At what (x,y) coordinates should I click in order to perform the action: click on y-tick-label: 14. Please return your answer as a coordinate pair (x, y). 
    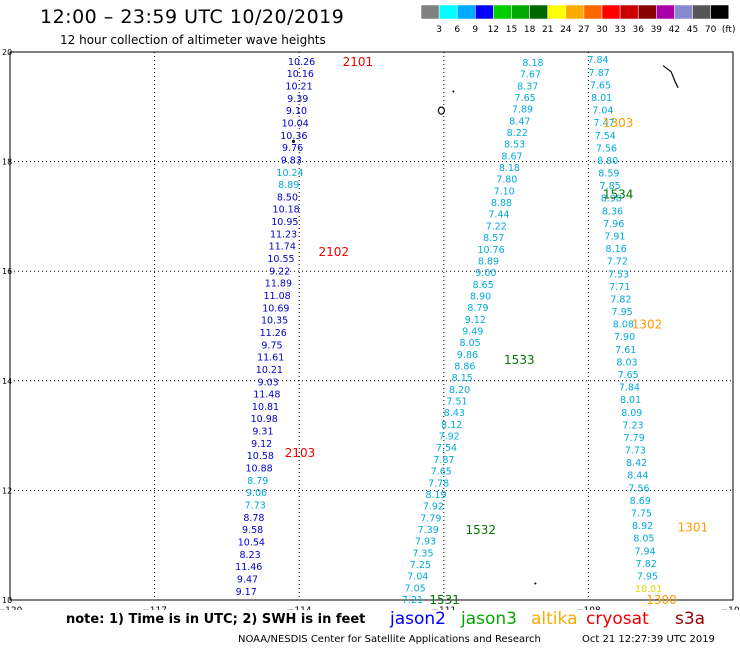
    Looking at the image, I should click on (7, 381).